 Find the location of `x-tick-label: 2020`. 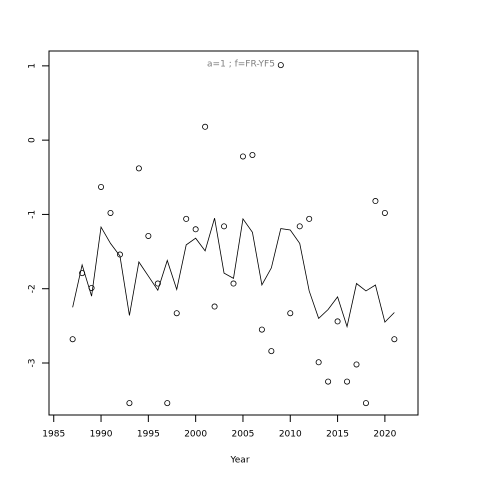

x-tick-label: 2020 is located at coordinates (384, 435).